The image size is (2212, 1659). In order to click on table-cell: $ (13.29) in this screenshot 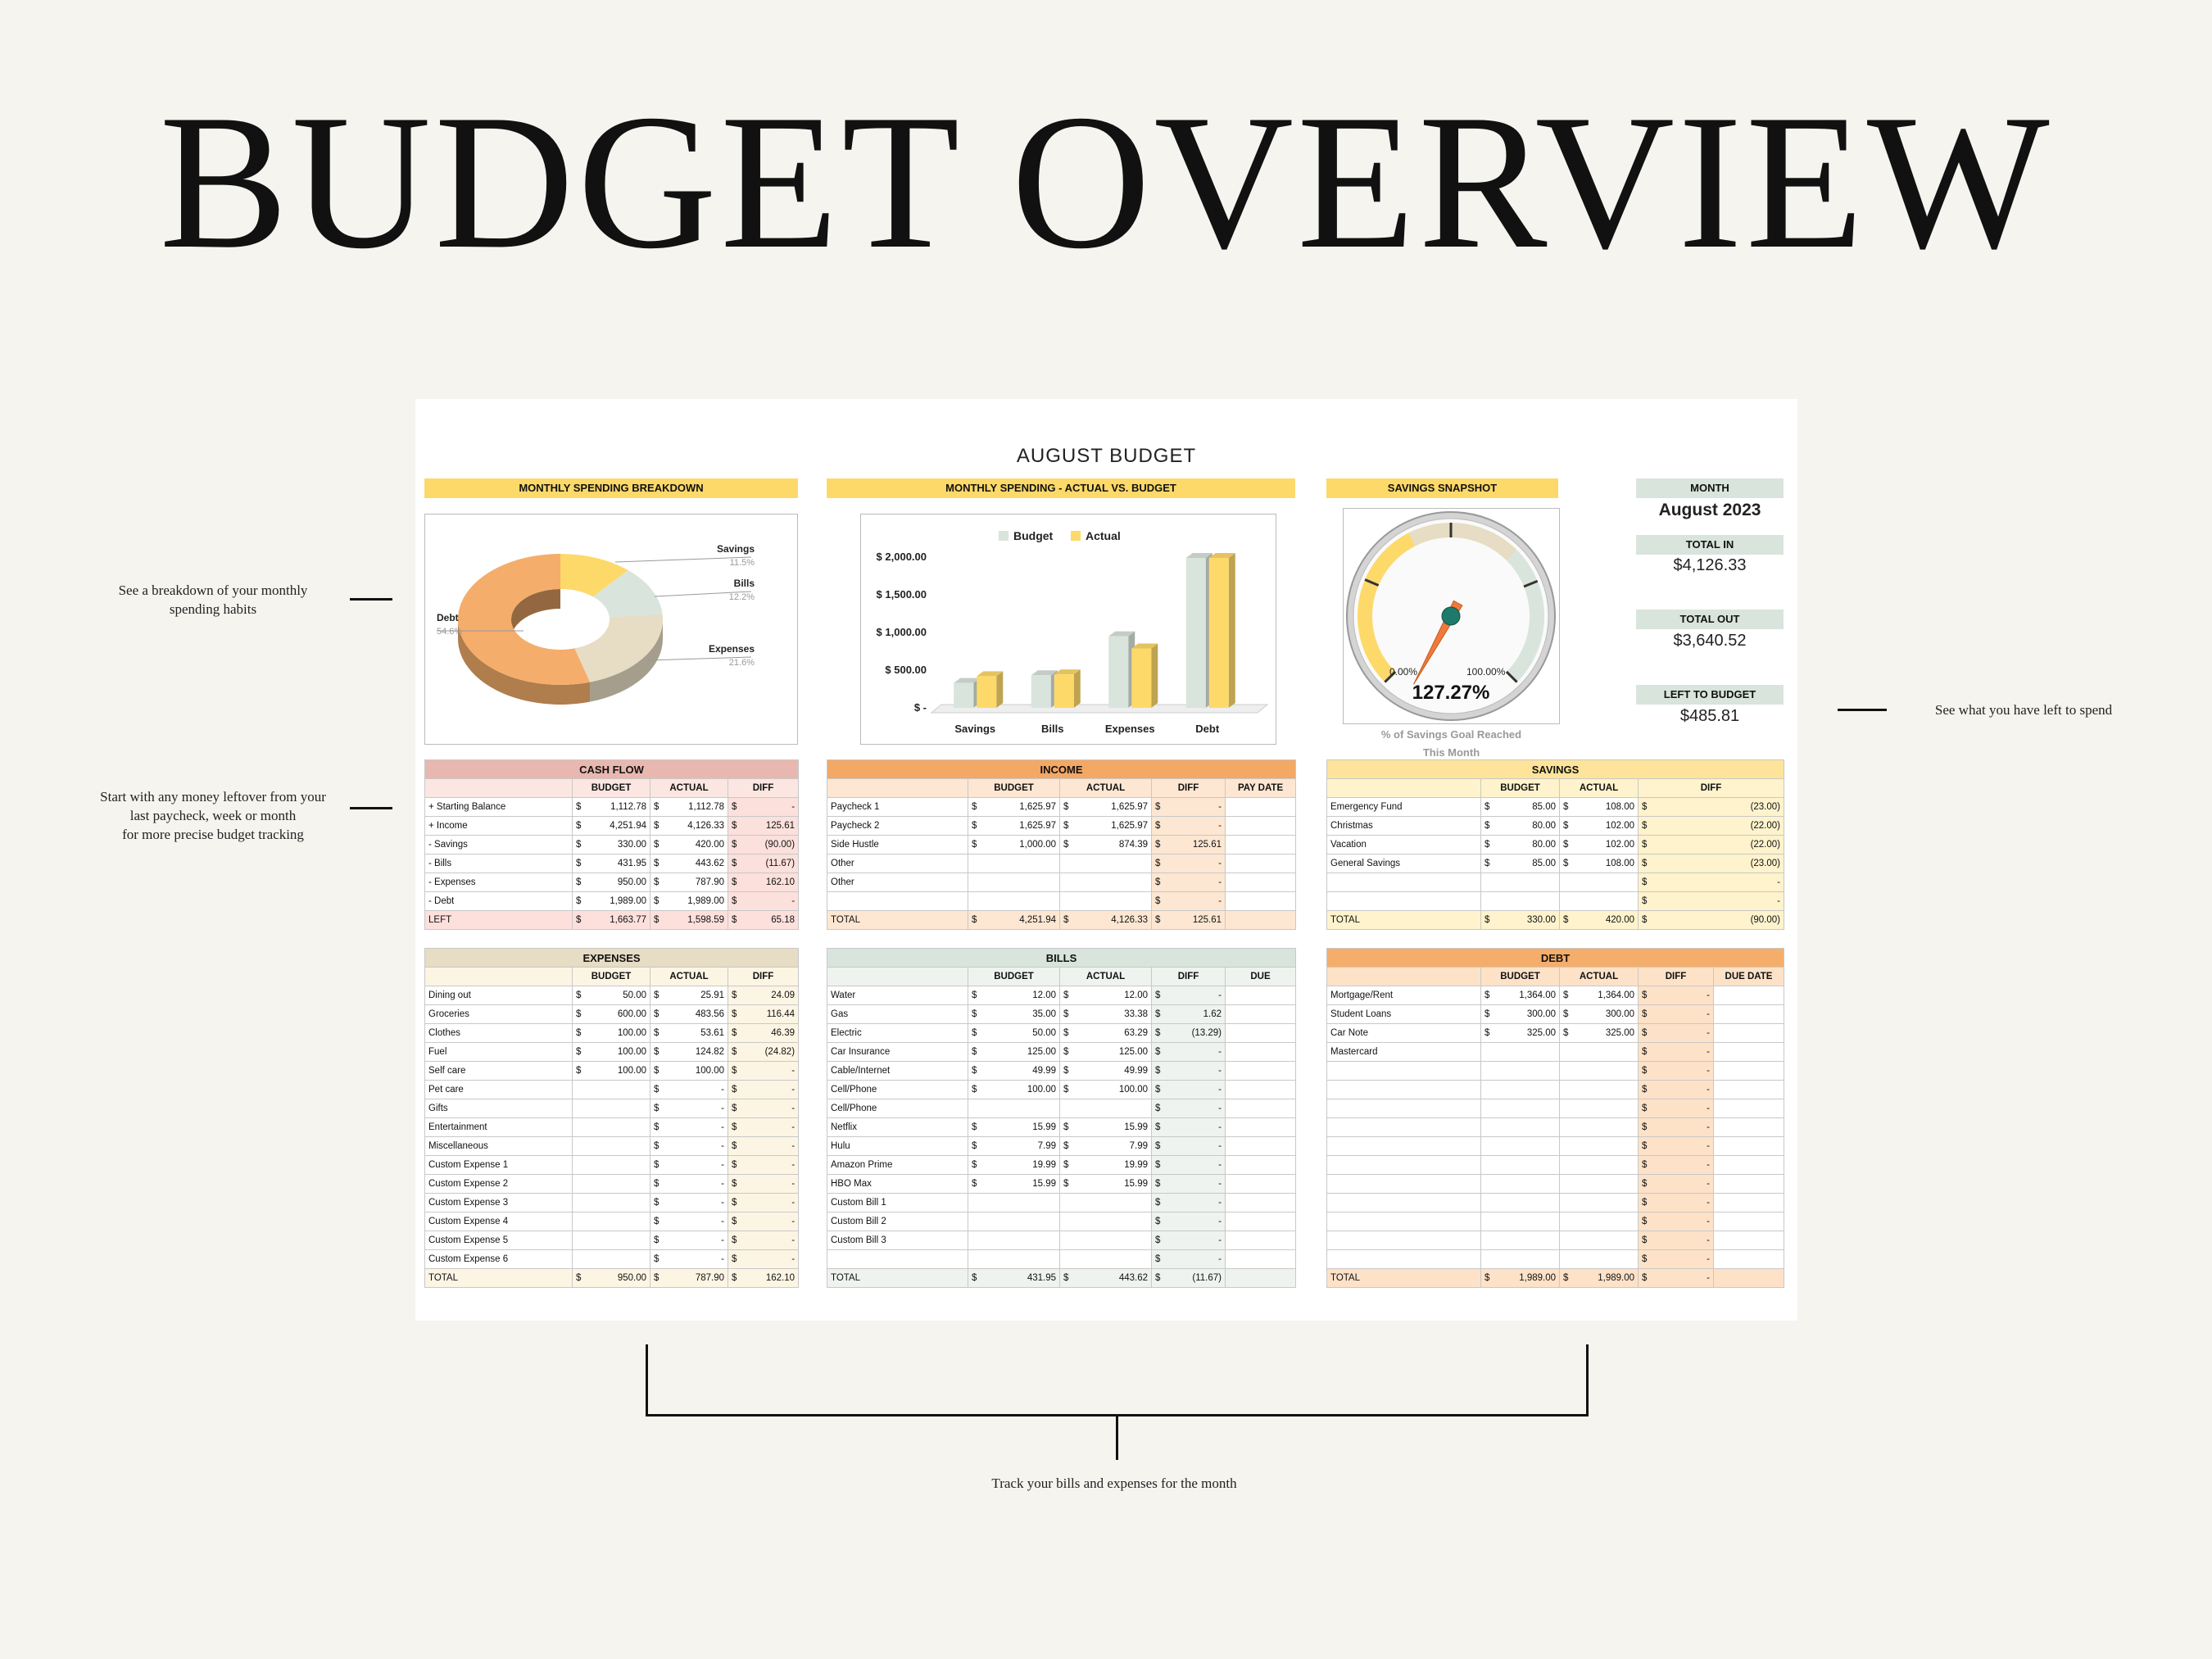, I will do `click(1188, 1033)`.